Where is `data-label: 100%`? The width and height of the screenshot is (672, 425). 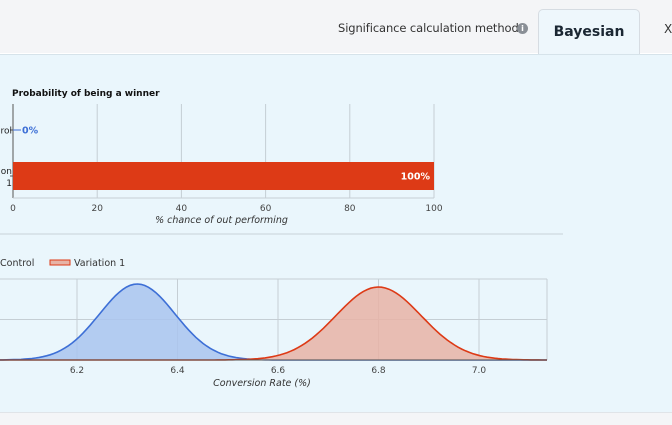
data-label: 100% is located at coordinates (416, 177).